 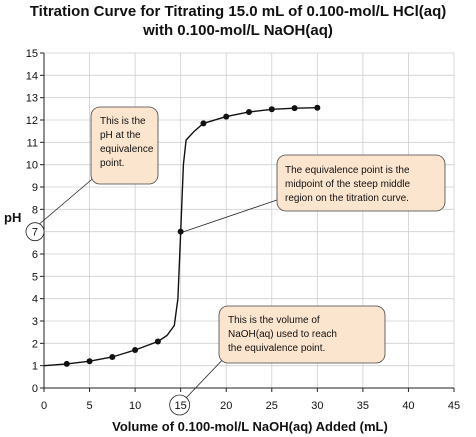 I want to click on y-tick-highlight-circle, so click(x=35, y=232).